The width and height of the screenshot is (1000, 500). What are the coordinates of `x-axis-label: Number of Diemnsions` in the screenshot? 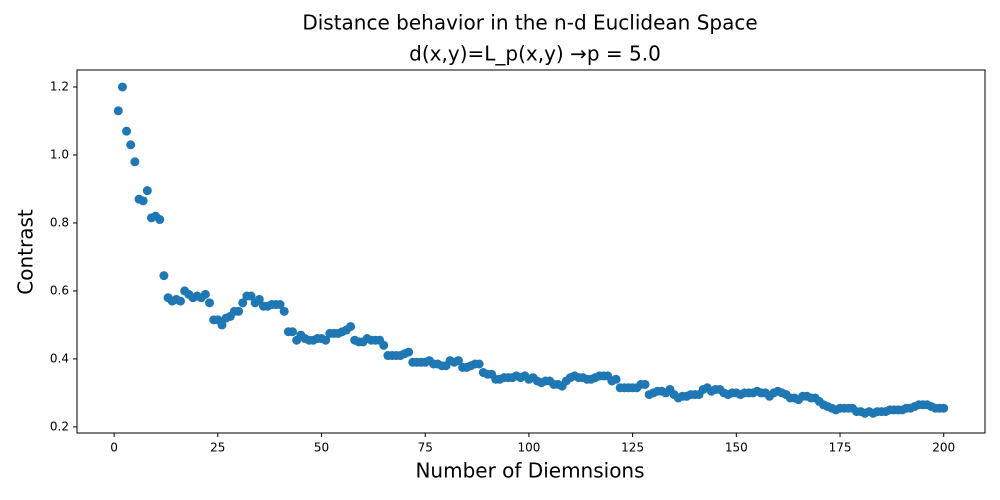 It's located at (529, 471).